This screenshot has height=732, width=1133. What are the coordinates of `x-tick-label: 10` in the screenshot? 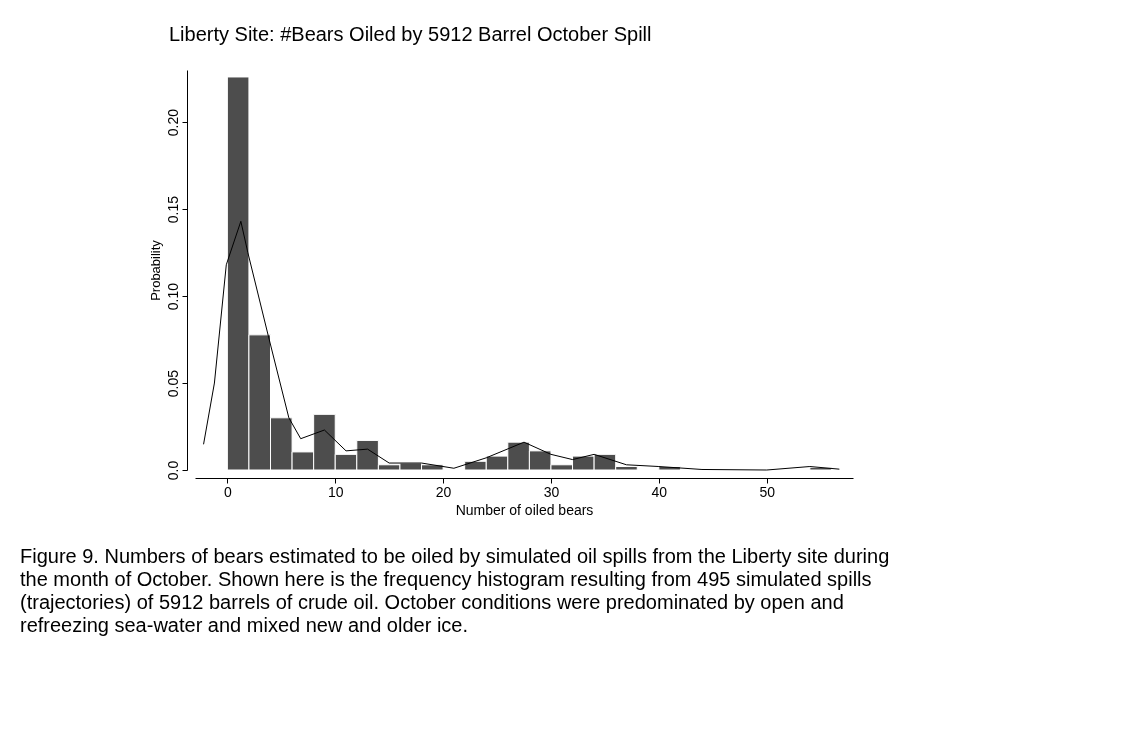 It's located at (335, 491).